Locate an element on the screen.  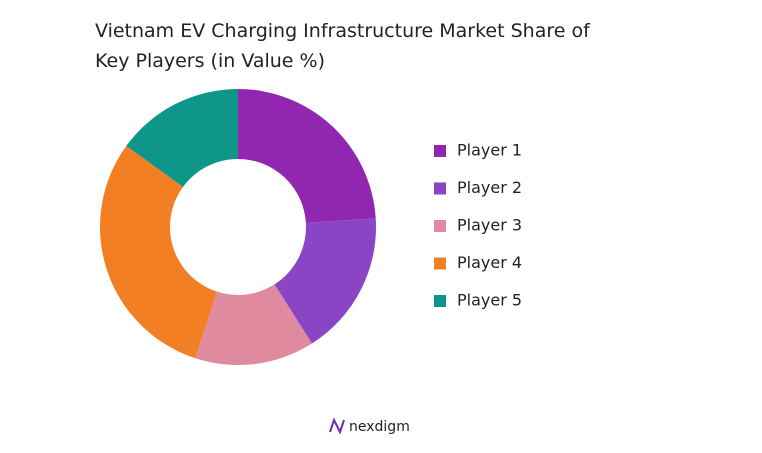
logo-icon is located at coordinates (337, 426).